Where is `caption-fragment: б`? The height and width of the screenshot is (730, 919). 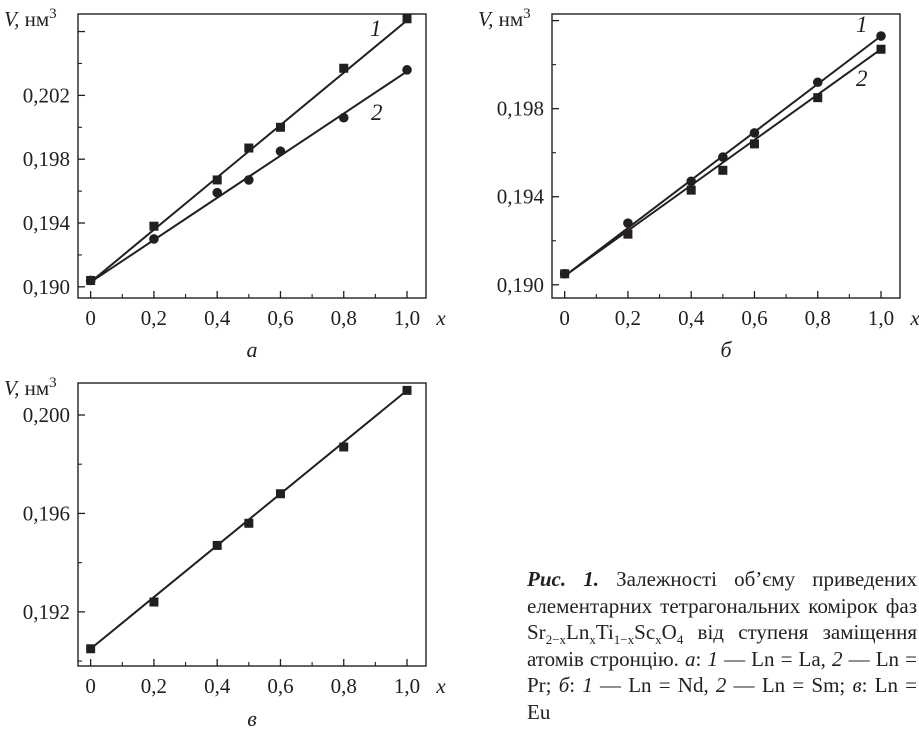
caption-fragment: б is located at coordinates (564, 685).